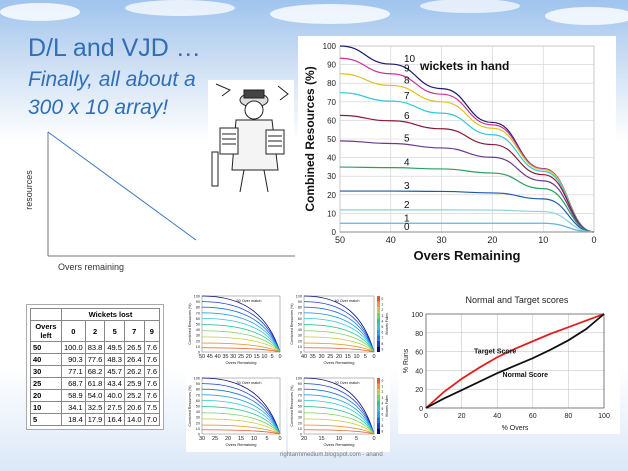  Describe the element at coordinates (515, 361) in the screenshot. I see `series-line-target-score` at that location.